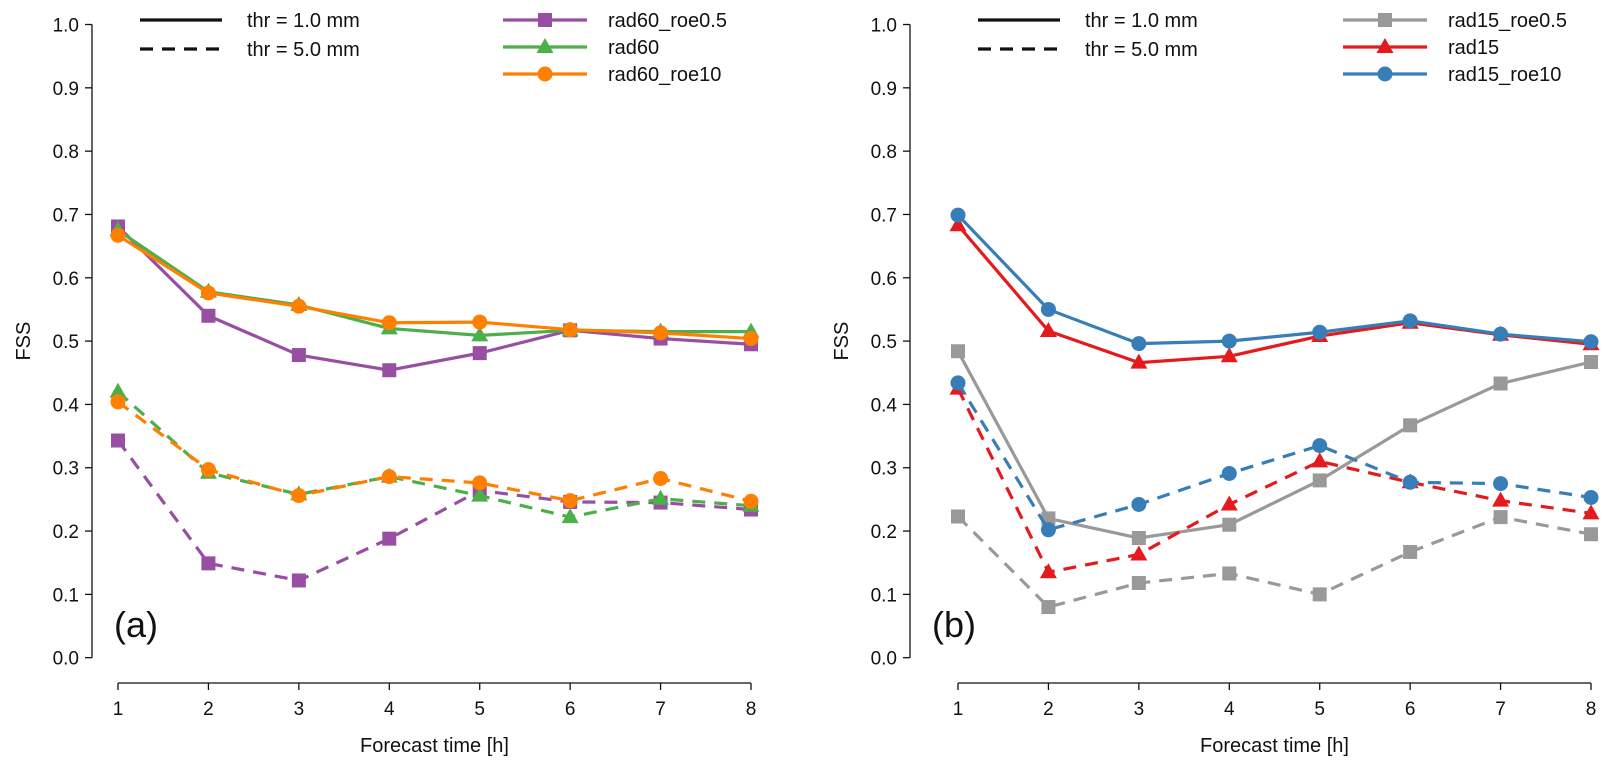 This screenshot has height=765, width=1610. I want to click on x-axis-label: Forecast time [h], so click(434, 746).